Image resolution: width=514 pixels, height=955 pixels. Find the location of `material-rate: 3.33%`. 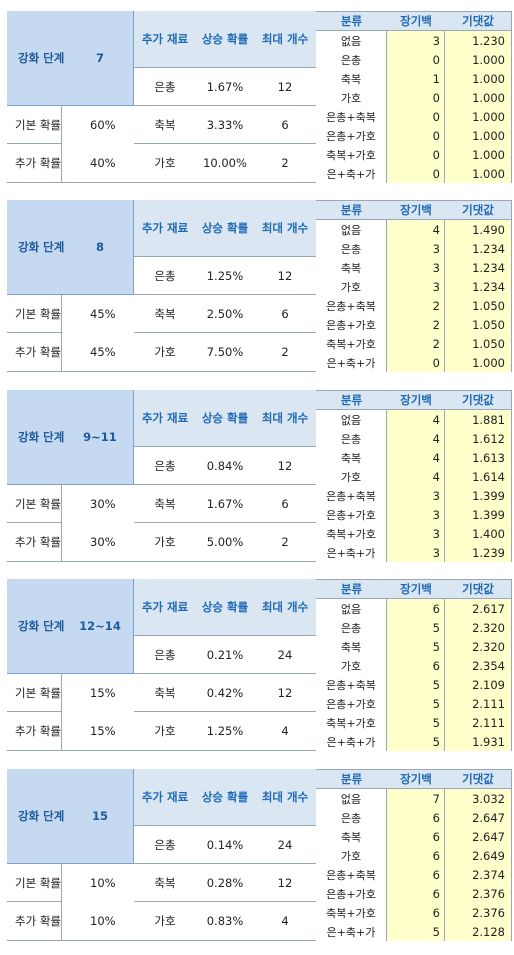

material-rate: 3.33% is located at coordinates (225, 125).